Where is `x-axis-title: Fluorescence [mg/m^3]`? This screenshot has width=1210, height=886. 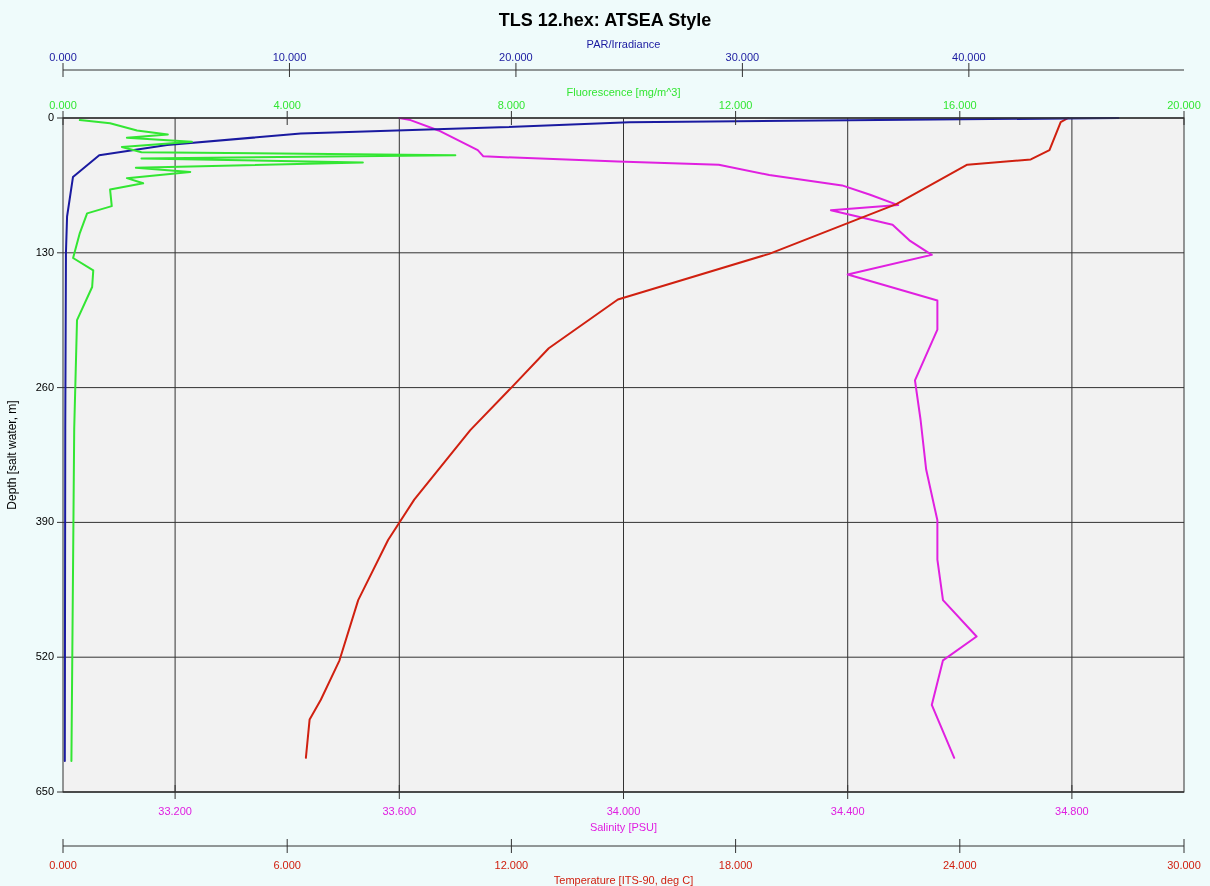
x-axis-title: Fluorescence [mg/m^3] is located at coordinates (623, 91).